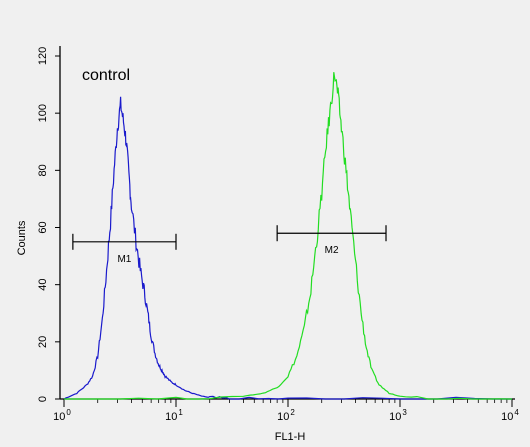  What do you see at coordinates (43, 399) in the screenshot?
I see `y-tick-label: 0` at bounding box center [43, 399].